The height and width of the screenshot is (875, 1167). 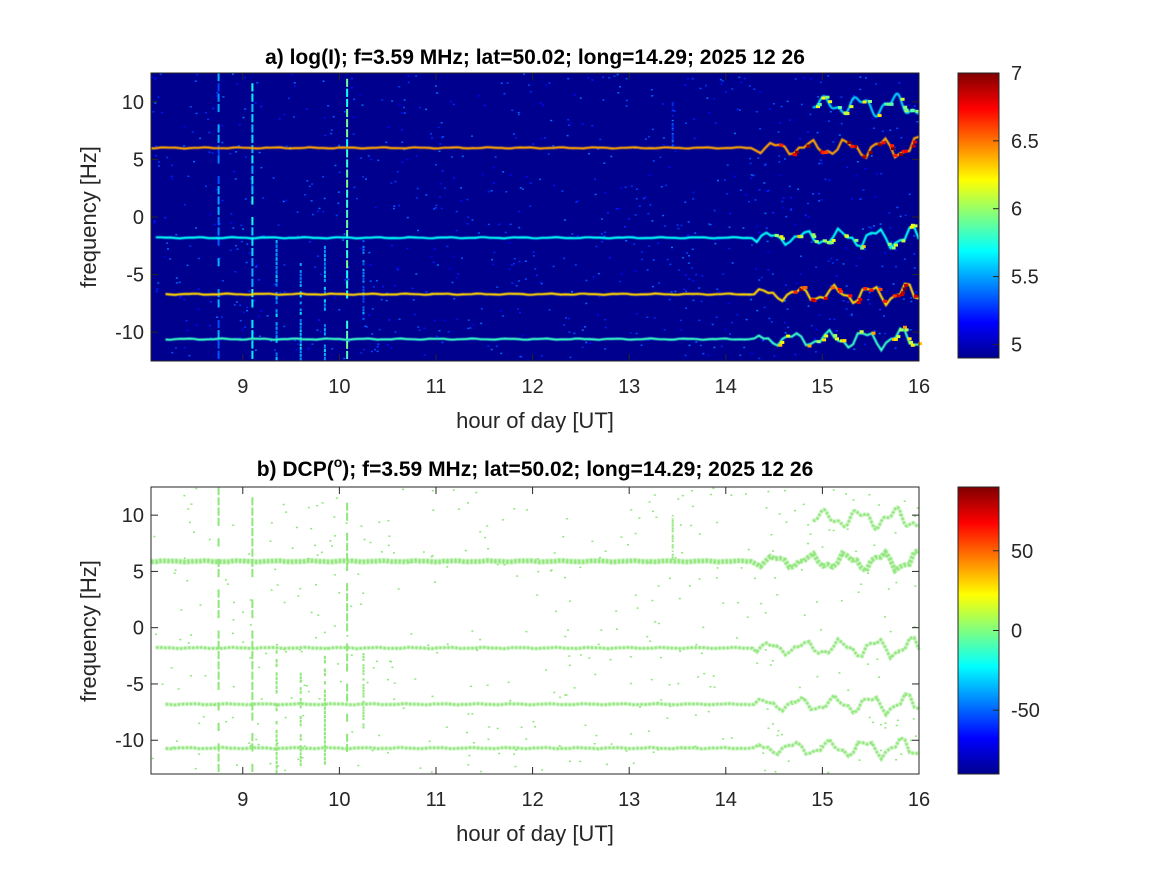 What do you see at coordinates (242, 387) in the screenshot?
I see `x-tick-label: 9` at bounding box center [242, 387].